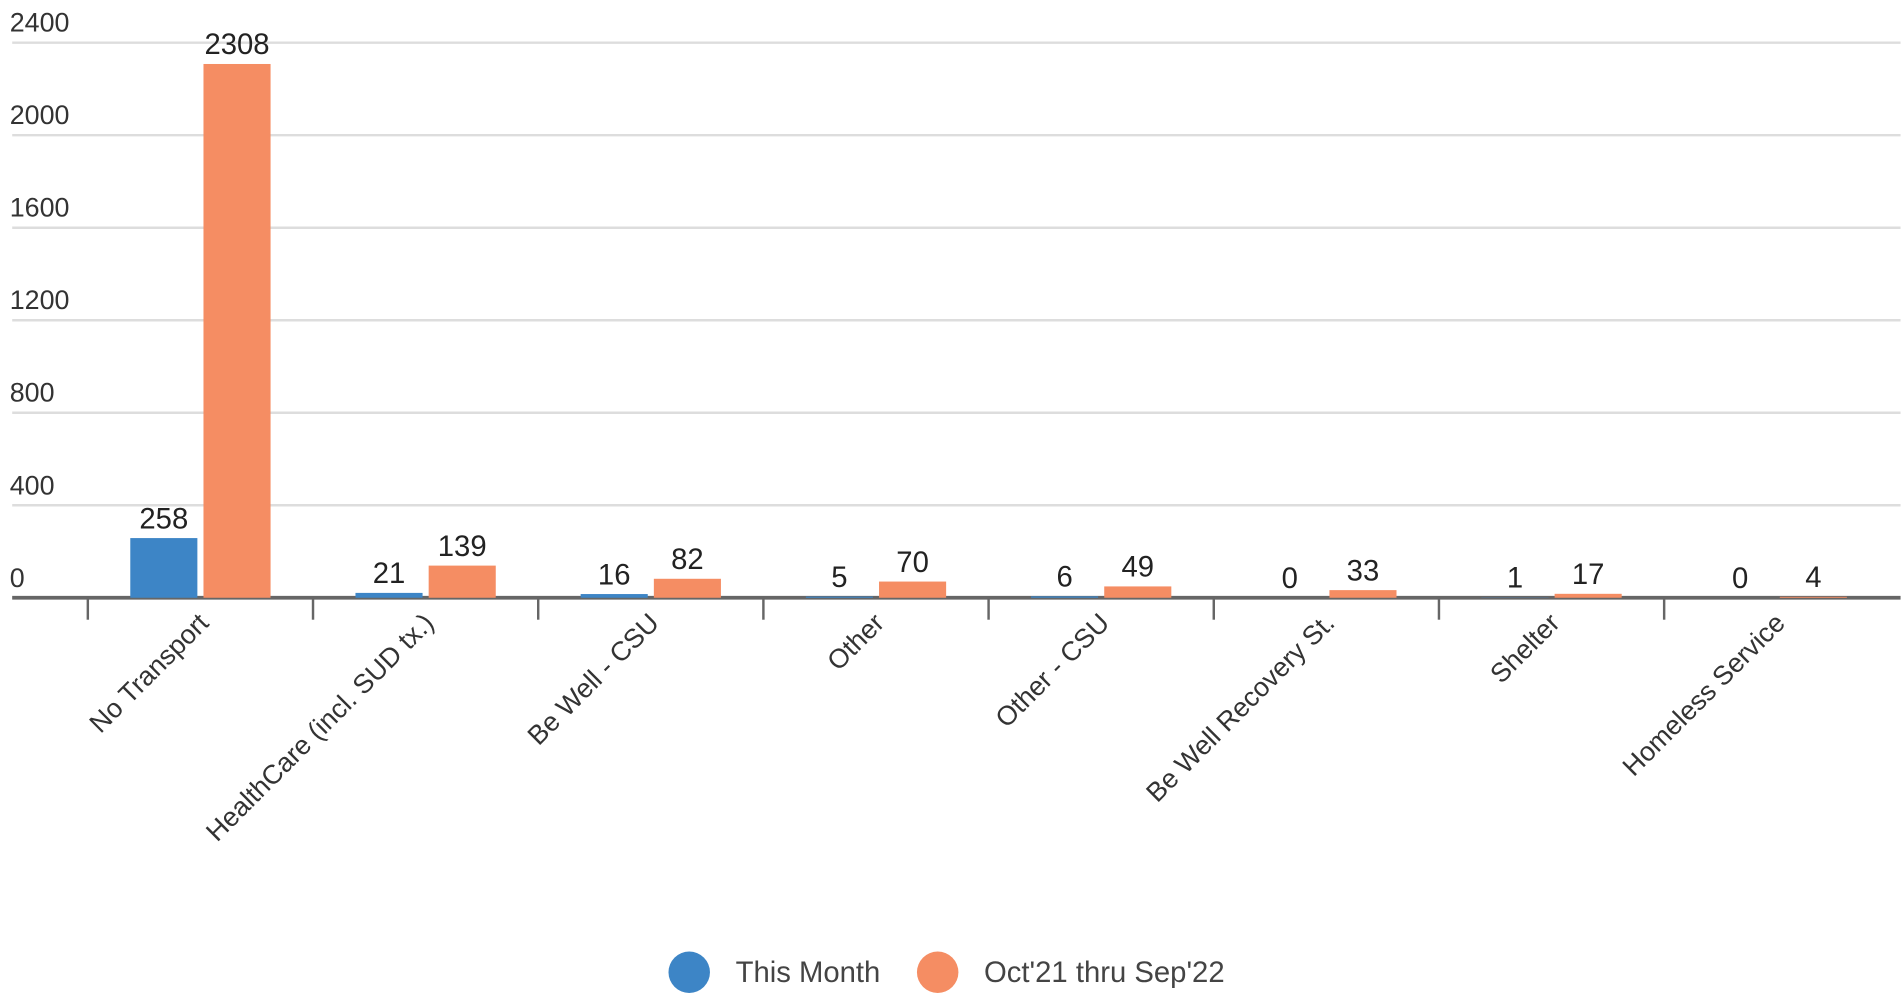 The width and height of the screenshot is (1903, 993). What do you see at coordinates (1137, 568) in the screenshot?
I see `value-label: 49` at bounding box center [1137, 568].